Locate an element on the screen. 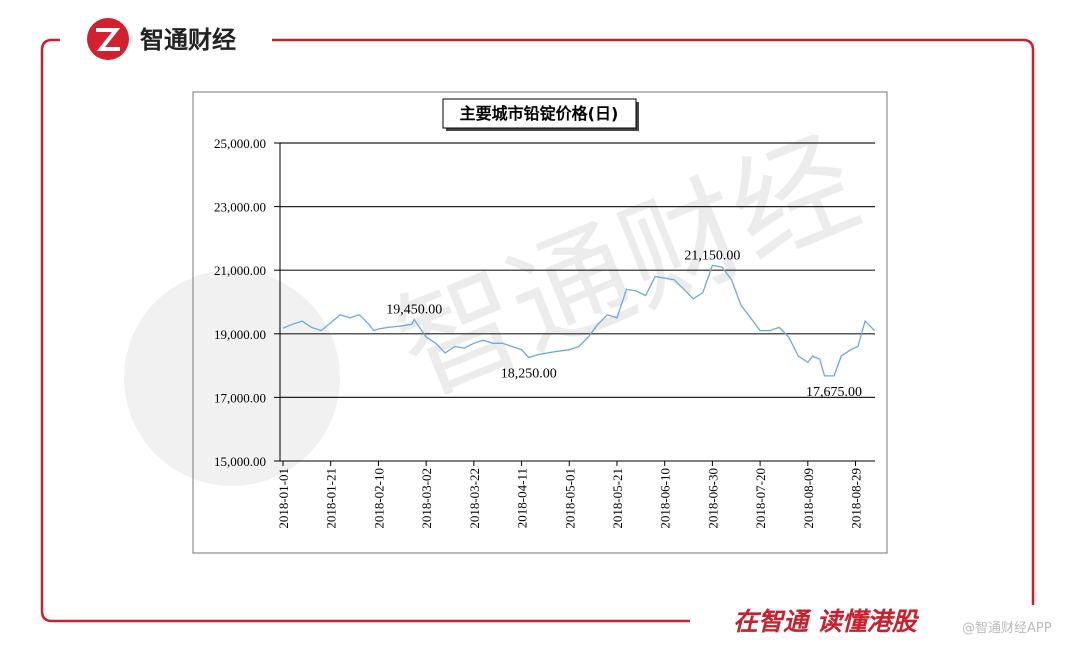  footer-slogan: 在智通 读懂港股 is located at coordinates (826, 621).